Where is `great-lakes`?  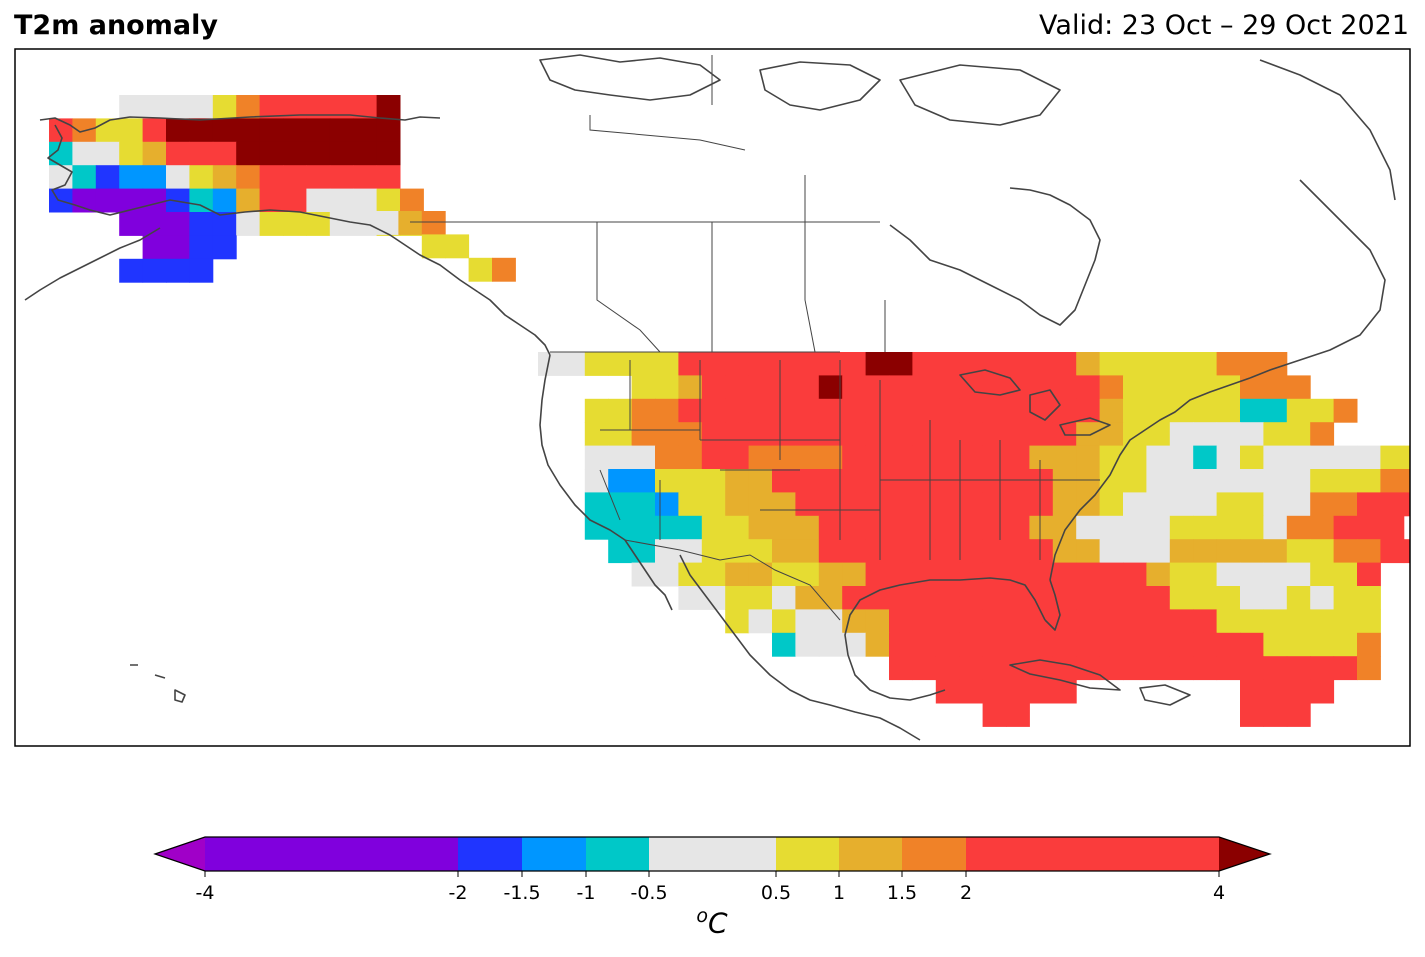 great-lakes is located at coordinates (990, 382).